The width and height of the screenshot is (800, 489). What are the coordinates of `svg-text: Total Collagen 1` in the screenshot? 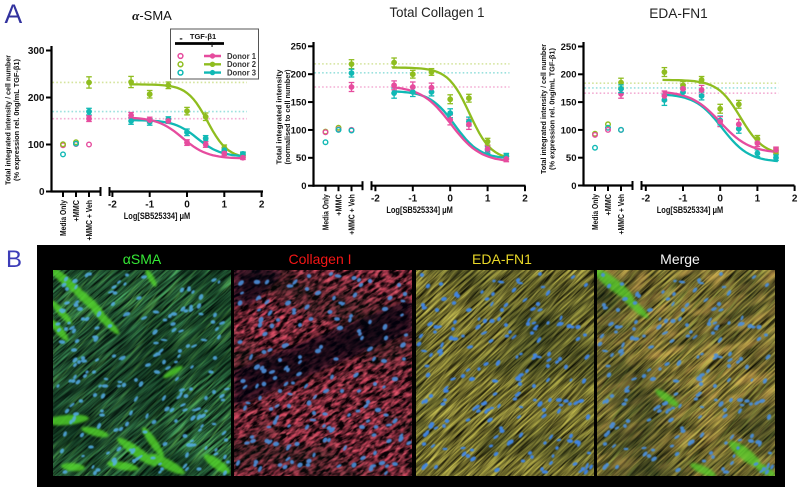 It's located at (437, 12).